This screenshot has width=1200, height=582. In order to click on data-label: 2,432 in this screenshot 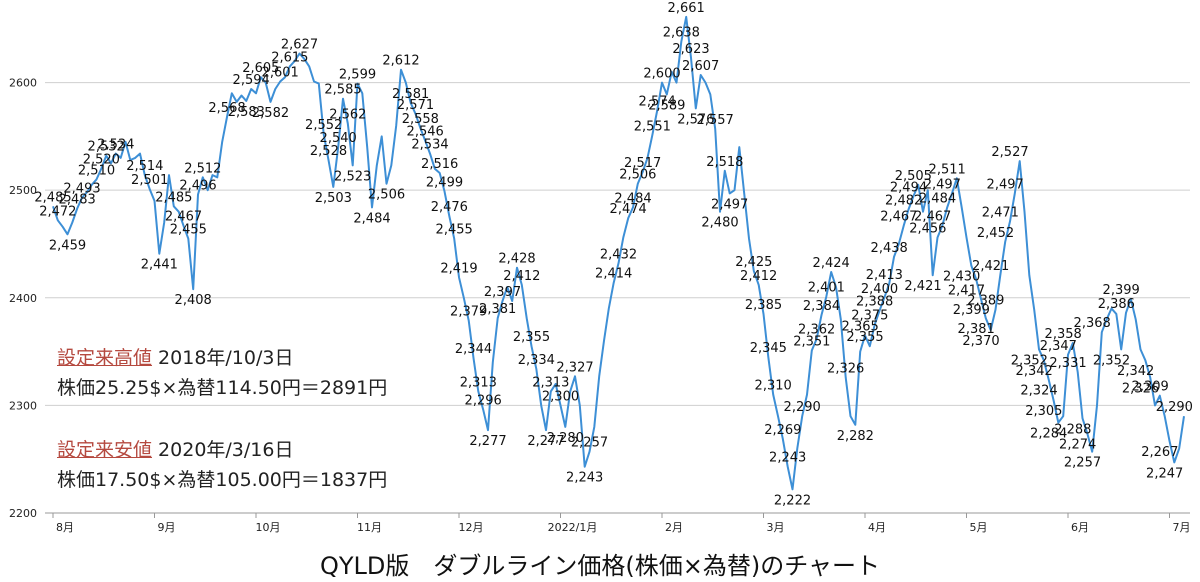, I will do `click(618, 254)`.